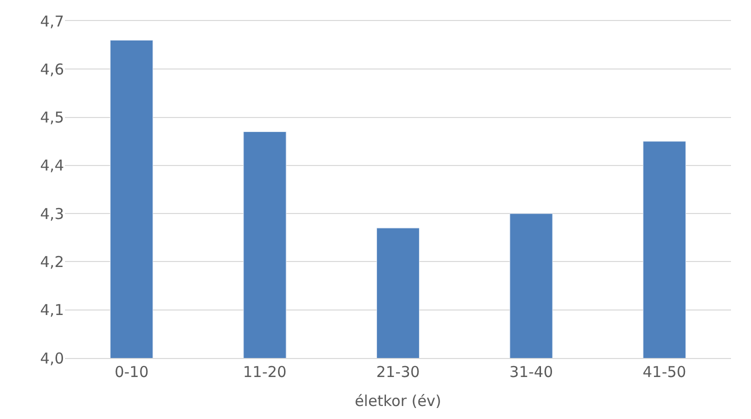 This screenshot has width=751, height=419. I want to click on y-tick-label: 4,5, so click(52, 117).